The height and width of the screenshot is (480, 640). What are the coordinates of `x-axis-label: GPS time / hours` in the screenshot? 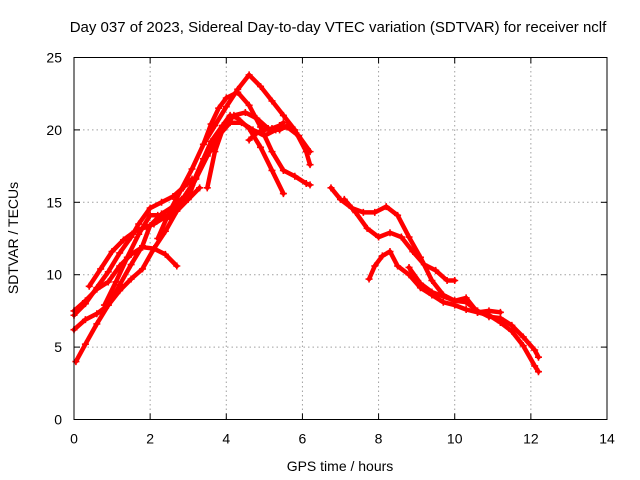 It's located at (340, 466).